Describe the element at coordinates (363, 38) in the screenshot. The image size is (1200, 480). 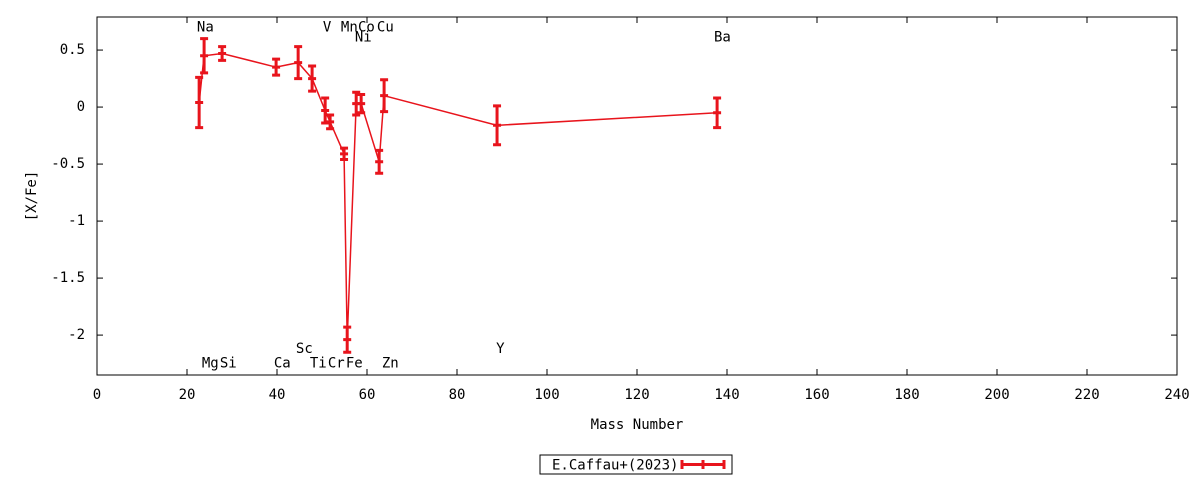
I see `element-label: Ni` at that location.